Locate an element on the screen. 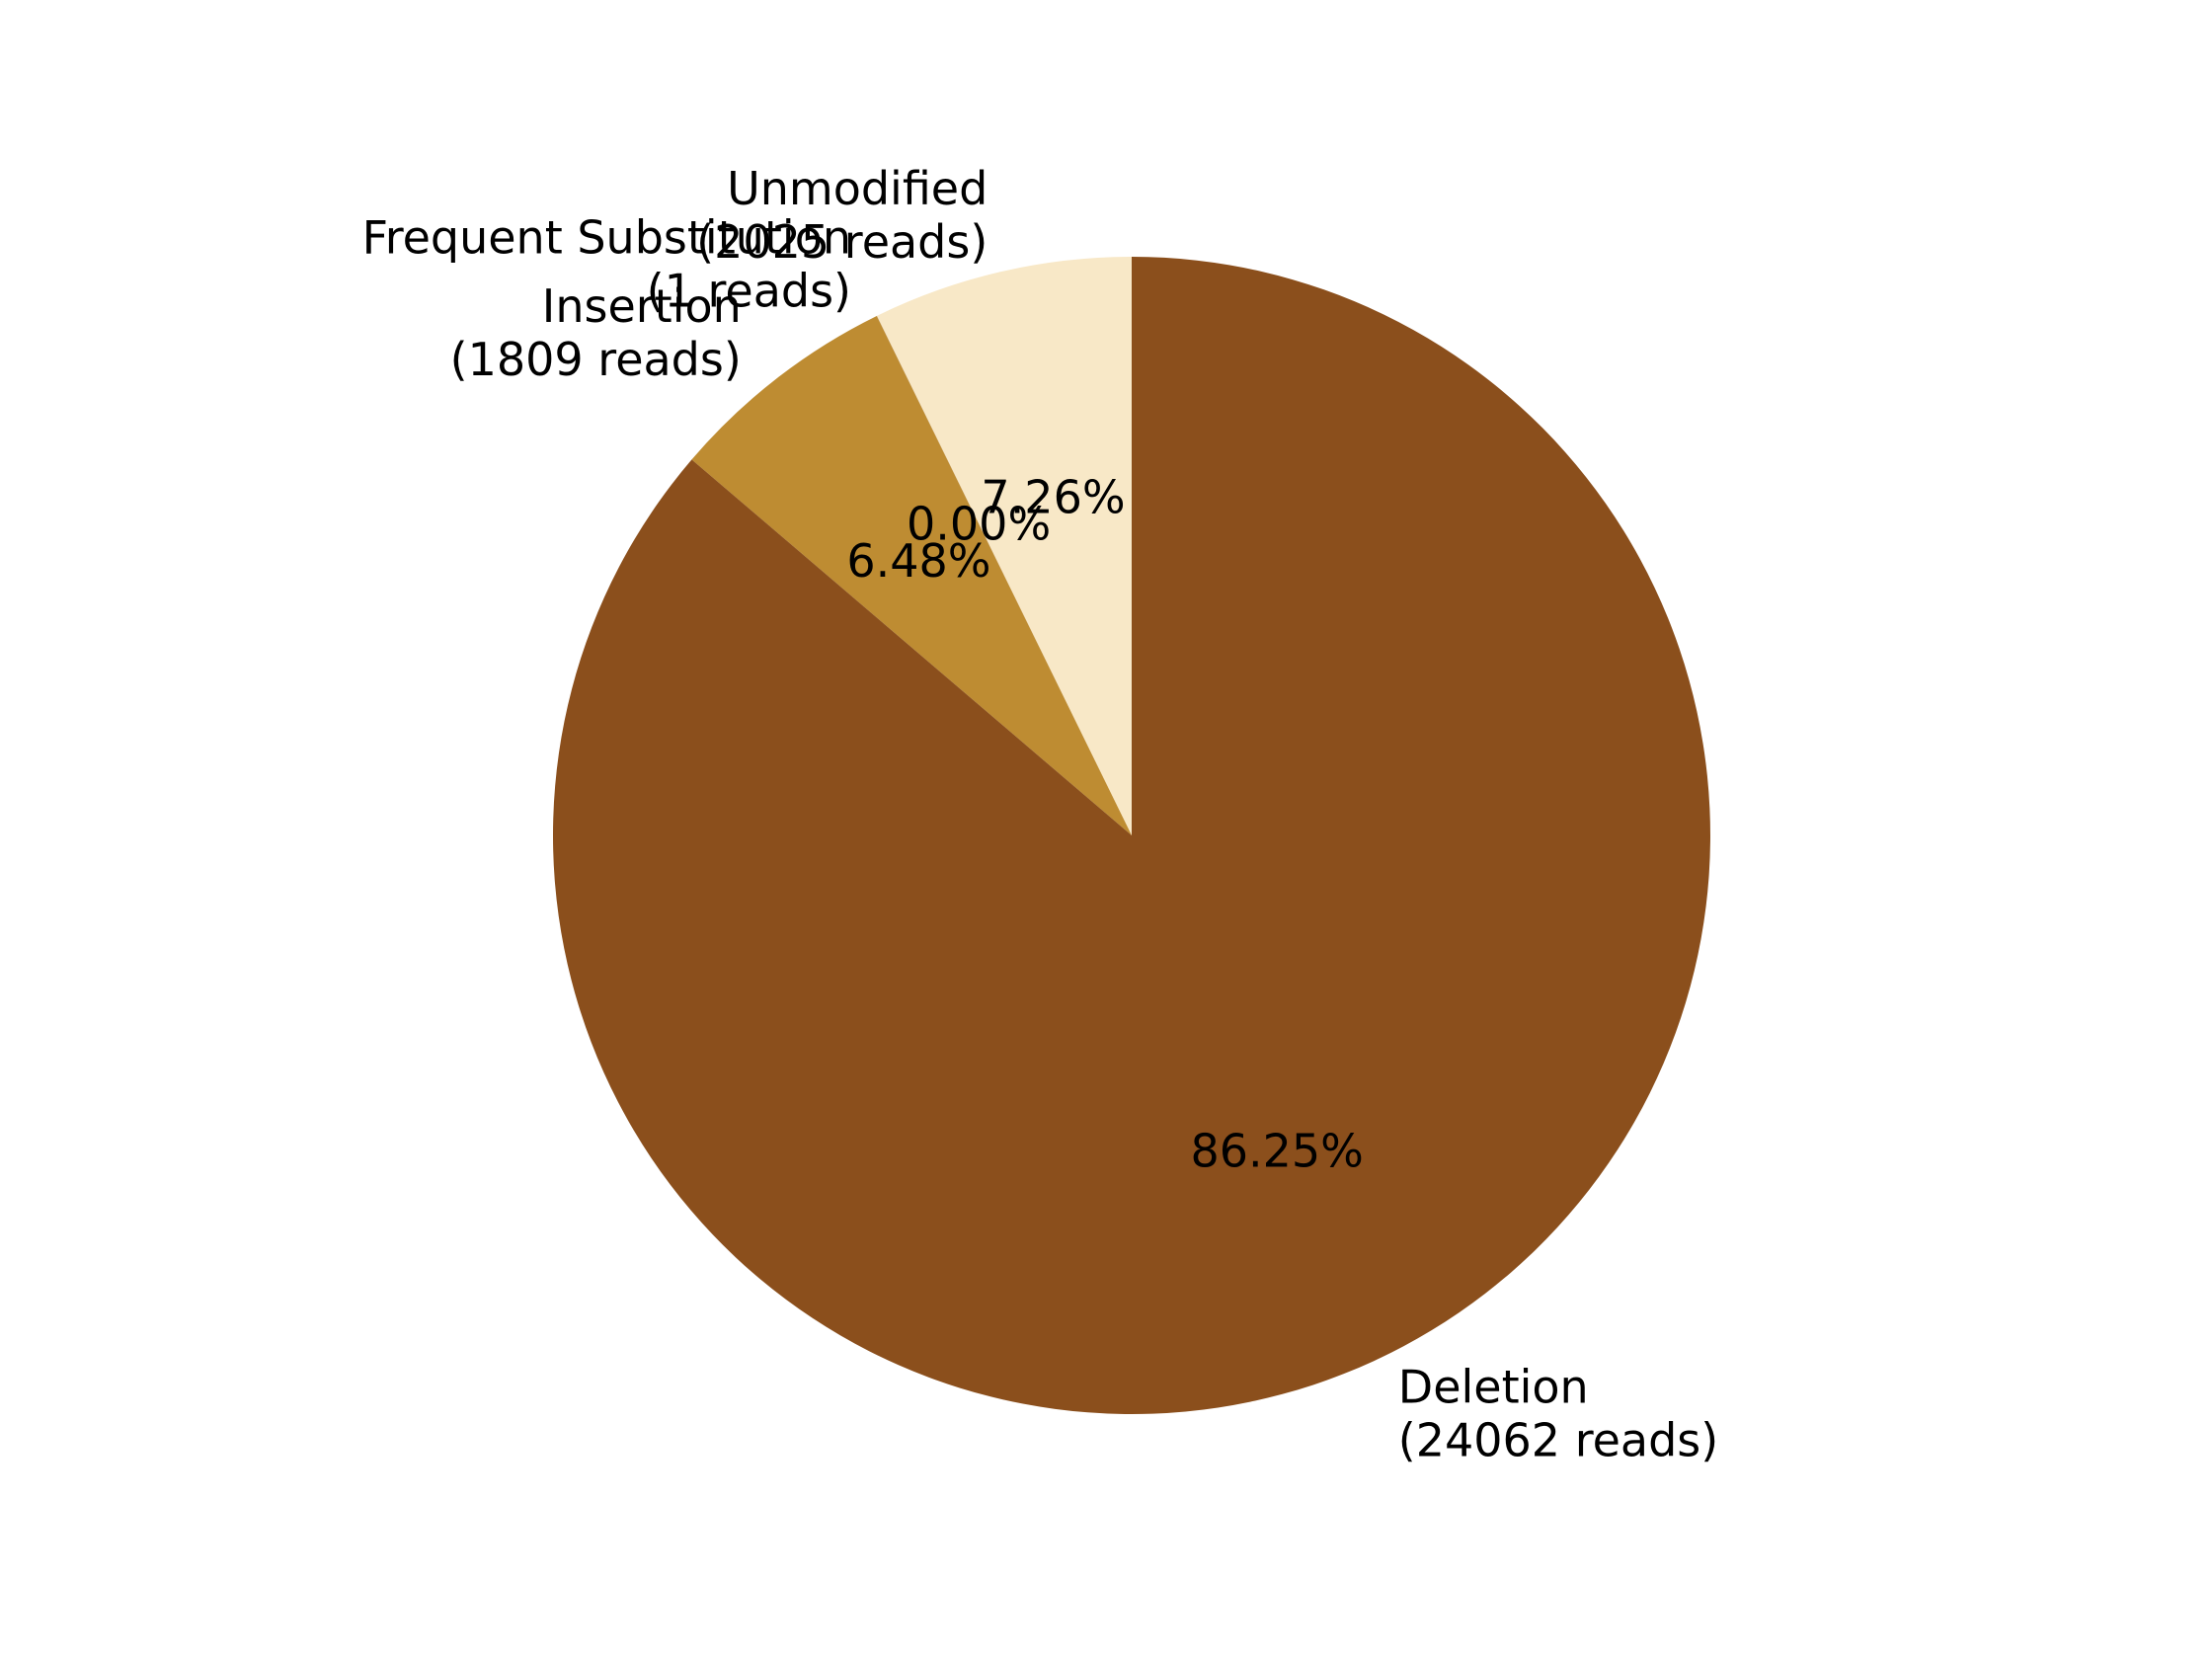 The height and width of the screenshot is (1659, 2212). pie-slice-frequent-substitution is located at coordinates (1004, 575).